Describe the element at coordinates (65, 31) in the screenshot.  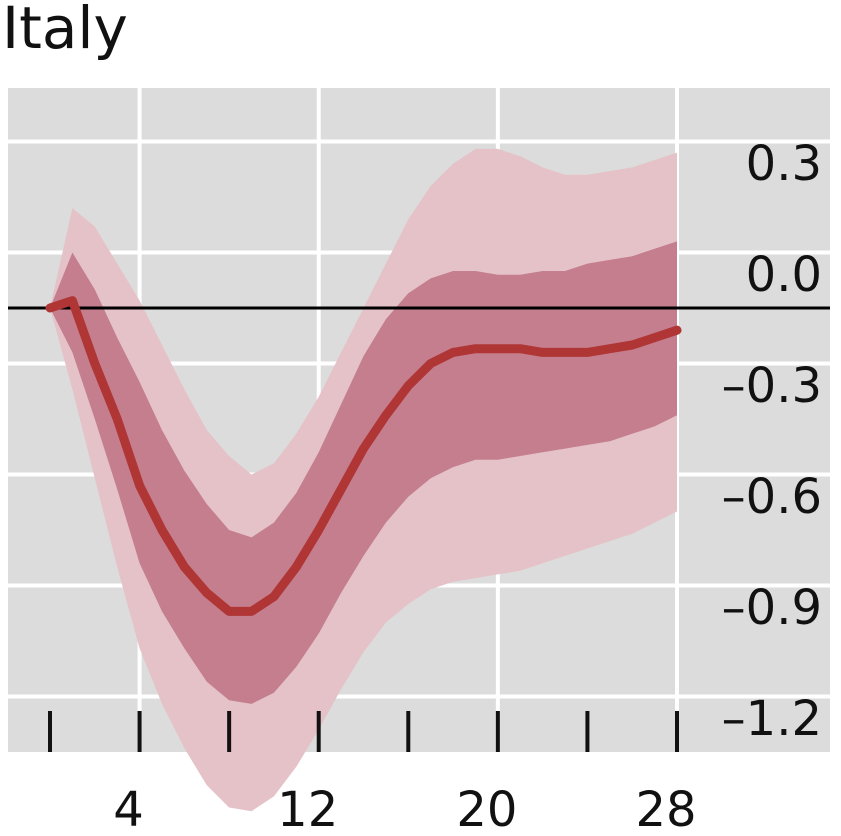
I see `chart-title: Italy` at that location.